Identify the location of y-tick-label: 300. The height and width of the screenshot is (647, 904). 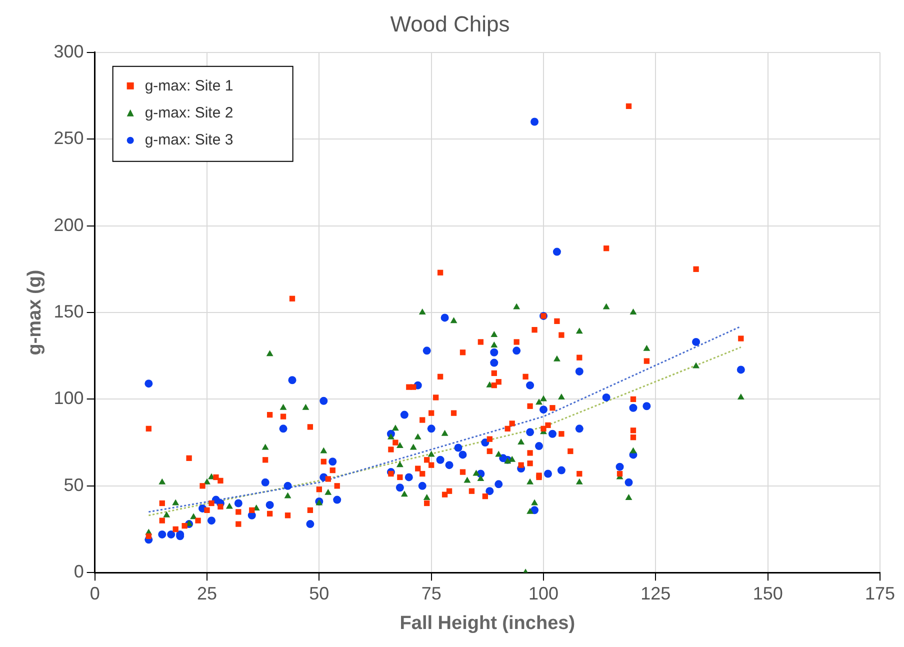
(69, 51).